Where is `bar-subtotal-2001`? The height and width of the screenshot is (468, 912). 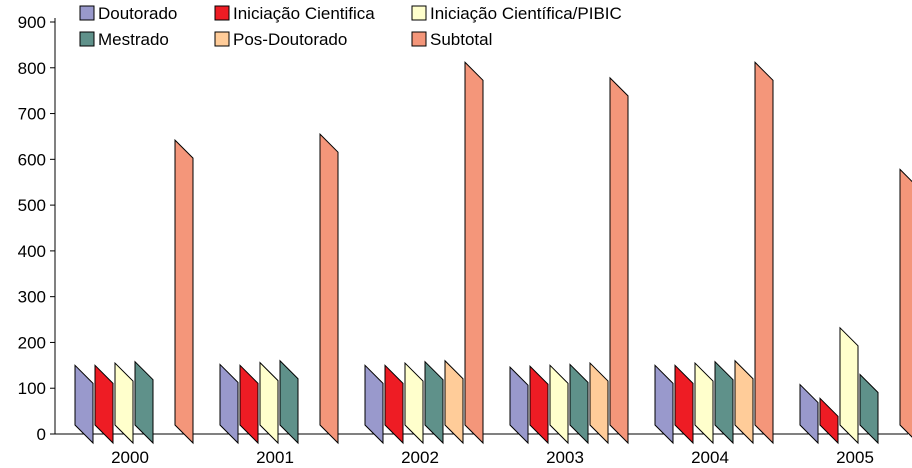
bar-subtotal-2001 is located at coordinates (329, 288).